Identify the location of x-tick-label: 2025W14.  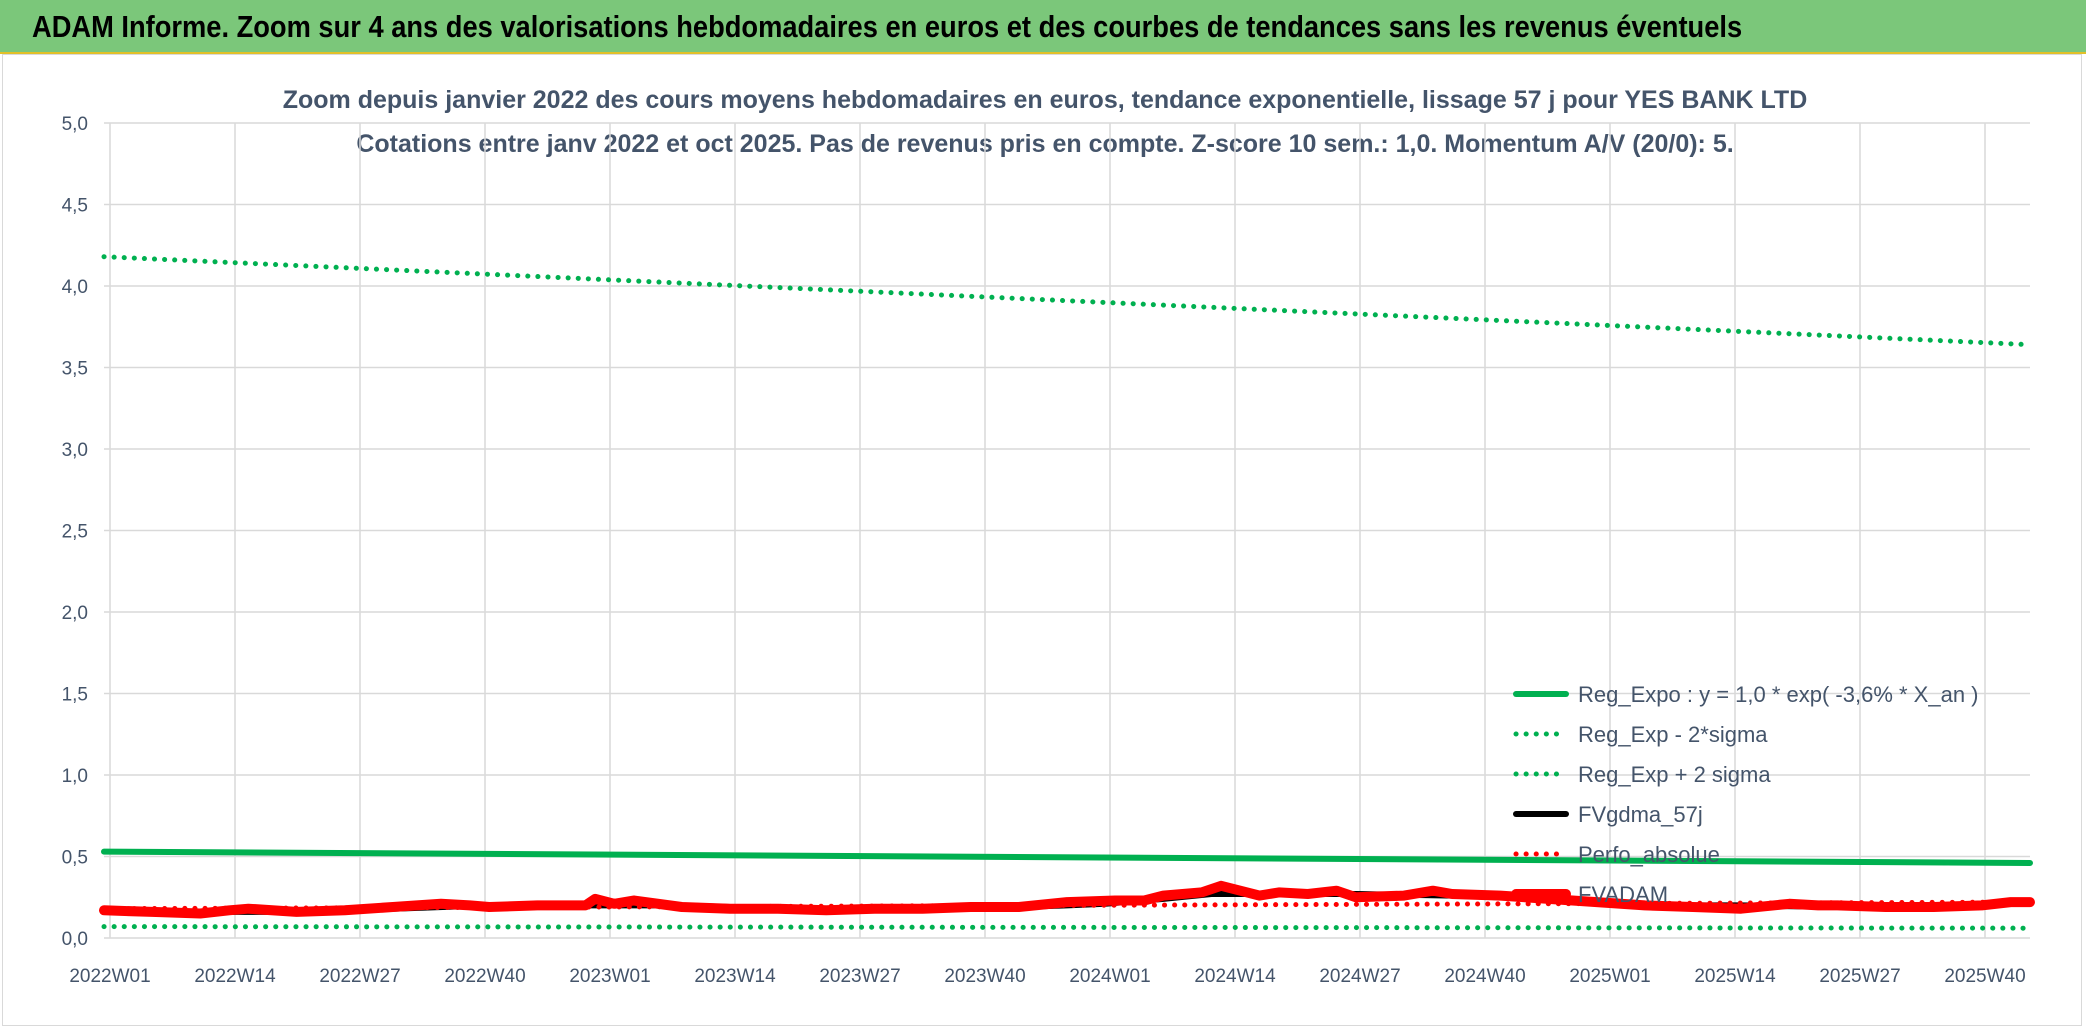
(1735, 976).